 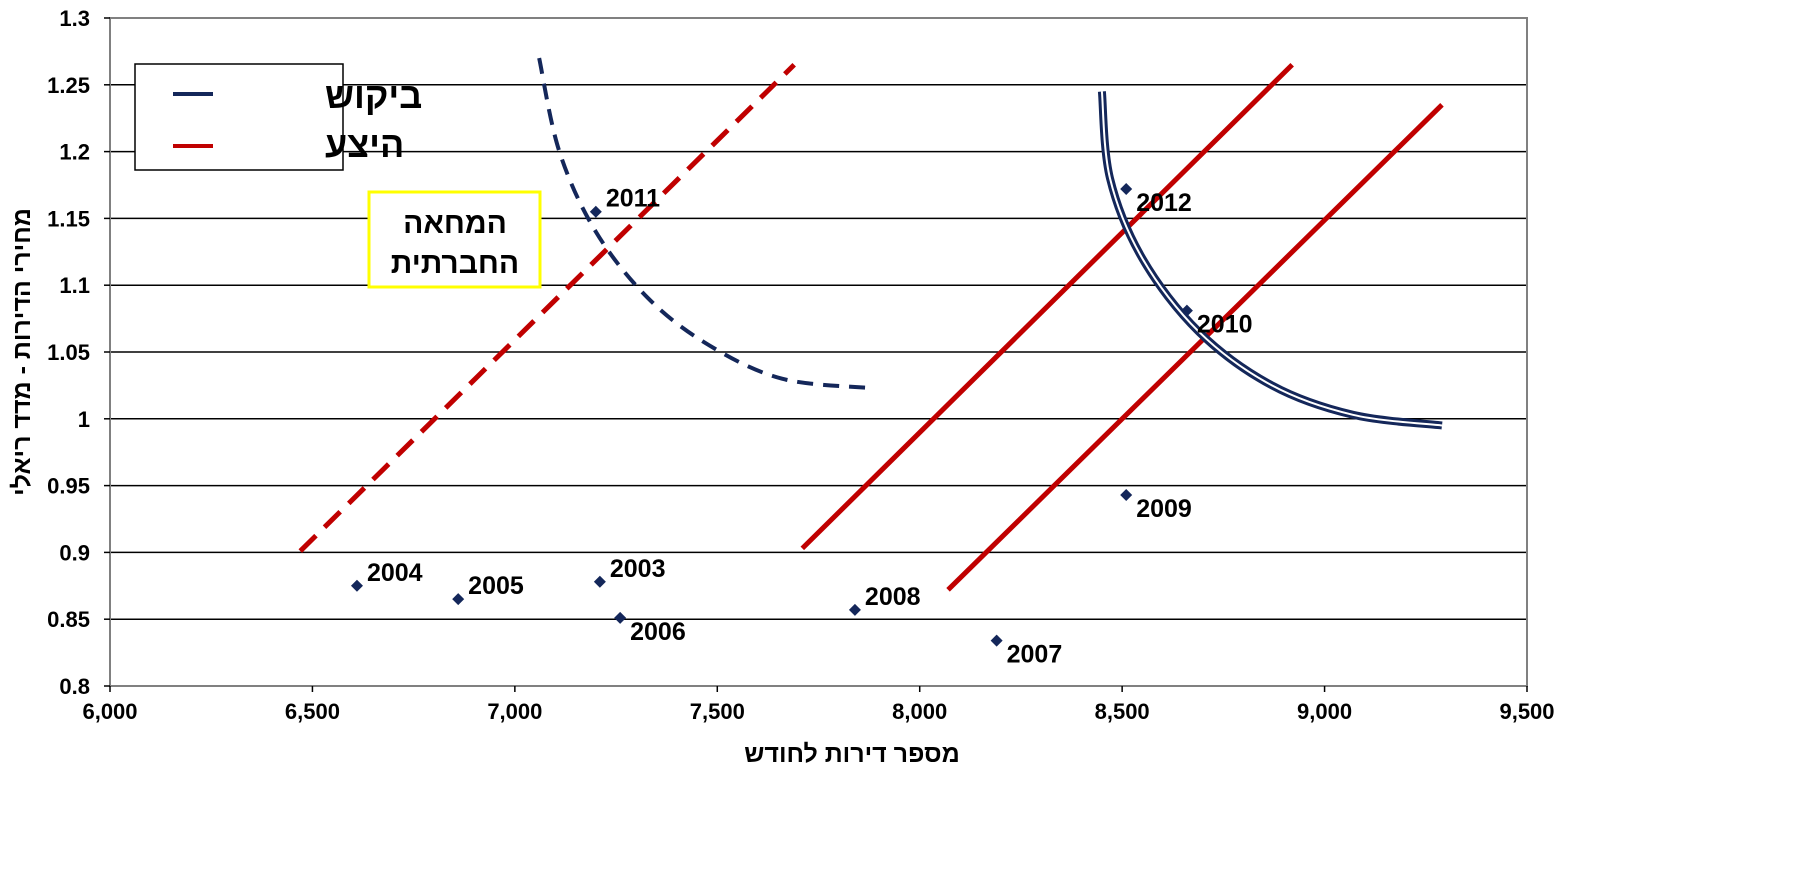 I want to click on y-axis-title: מחירי הדירות - מדד ריאלי, so click(x=22, y=352).